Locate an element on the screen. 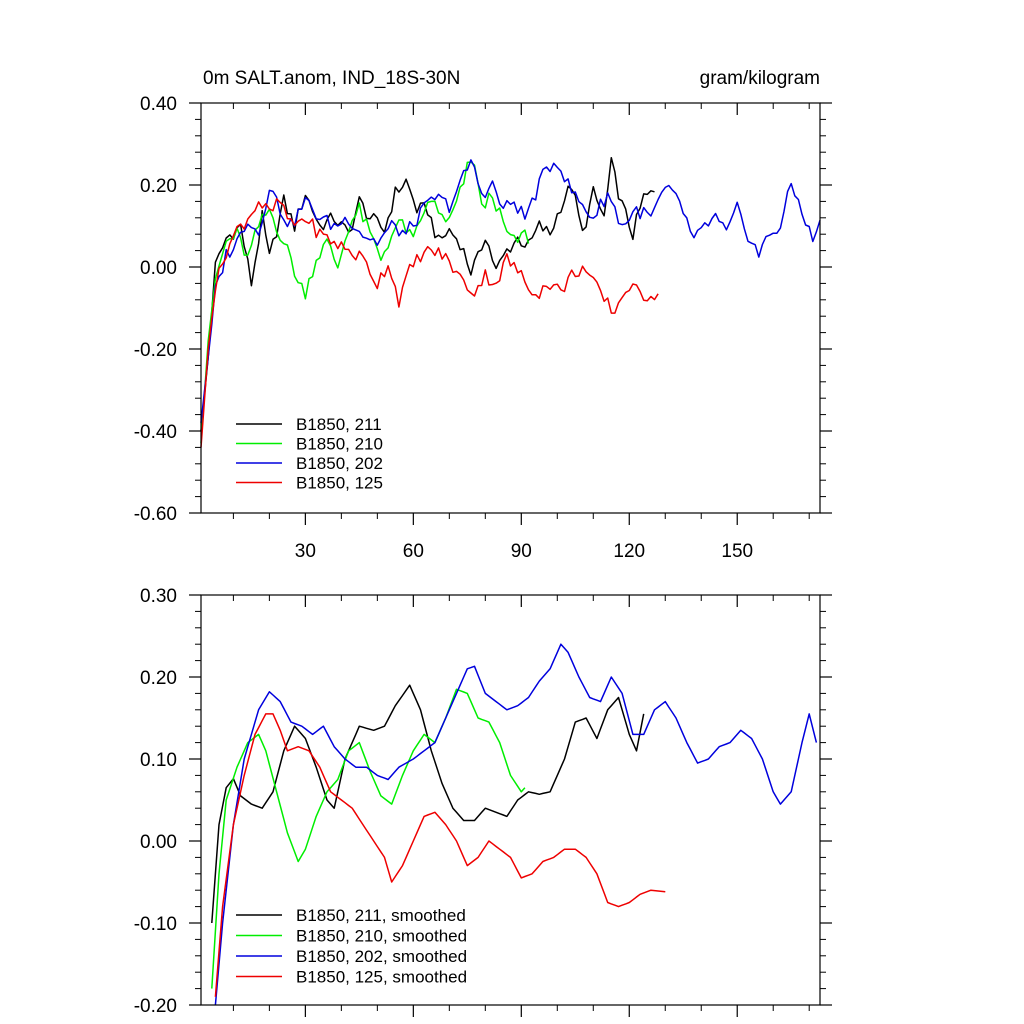 The width and height of the screenshot is (1024, 1024). legend-label: B1850, 210, smoothed is located at coordinates (381, 936).